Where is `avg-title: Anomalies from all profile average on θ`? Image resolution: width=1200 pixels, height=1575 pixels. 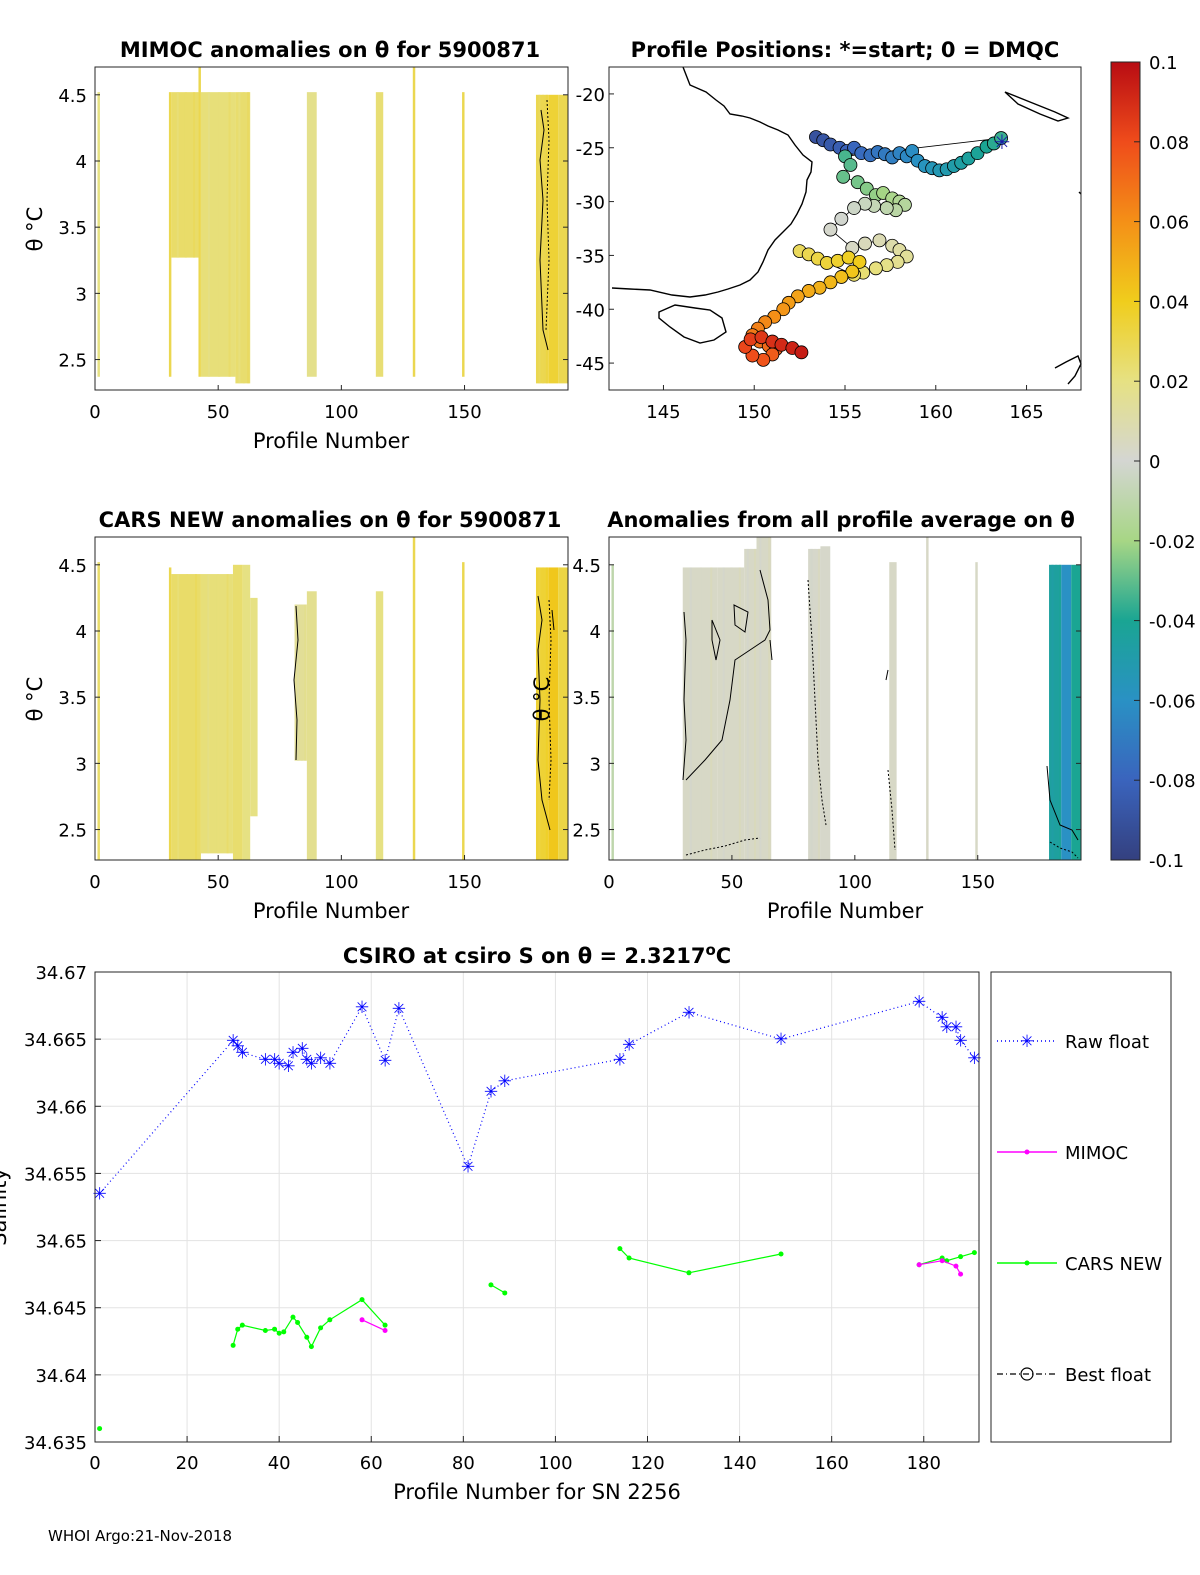 avg-title: Anomalies from all profile average on θ is located at coordinates (841, 520).